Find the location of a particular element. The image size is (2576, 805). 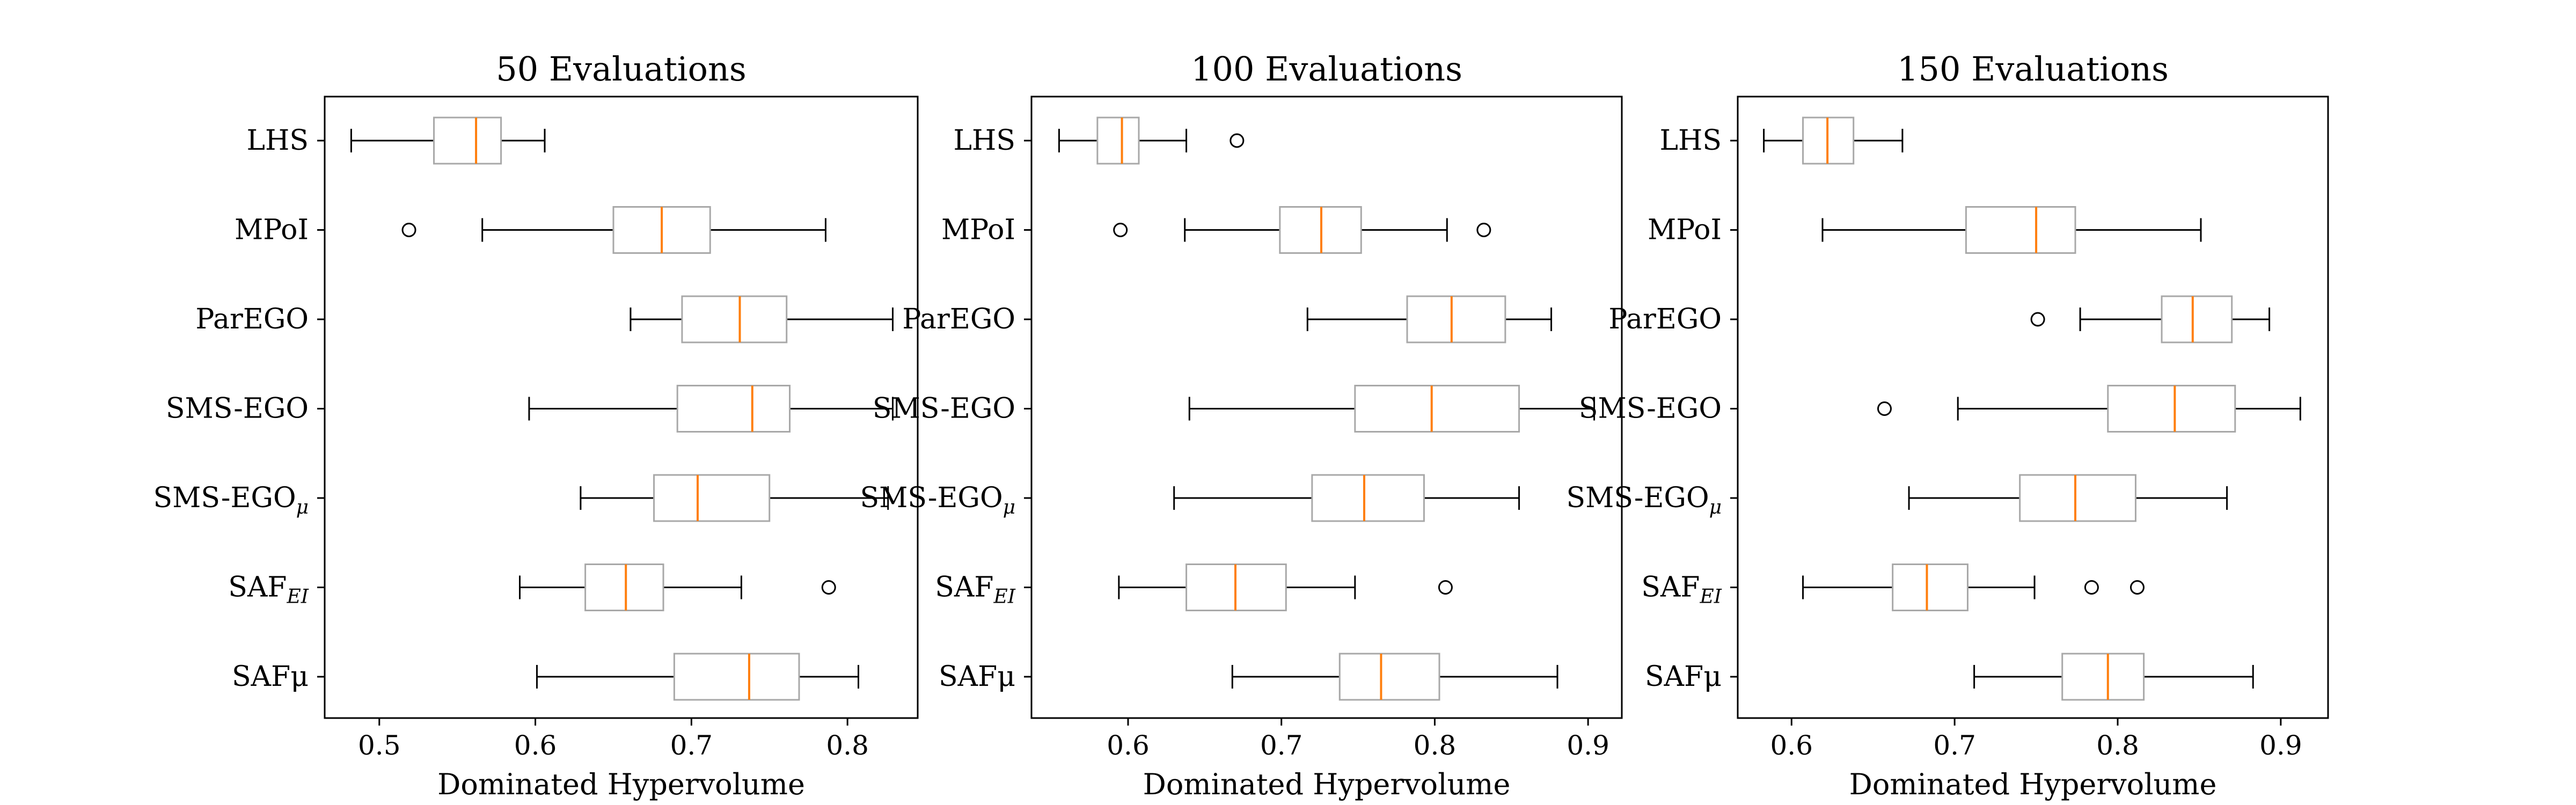

panel-title: 100 Evaluations is located at coordinates (1326, 69).